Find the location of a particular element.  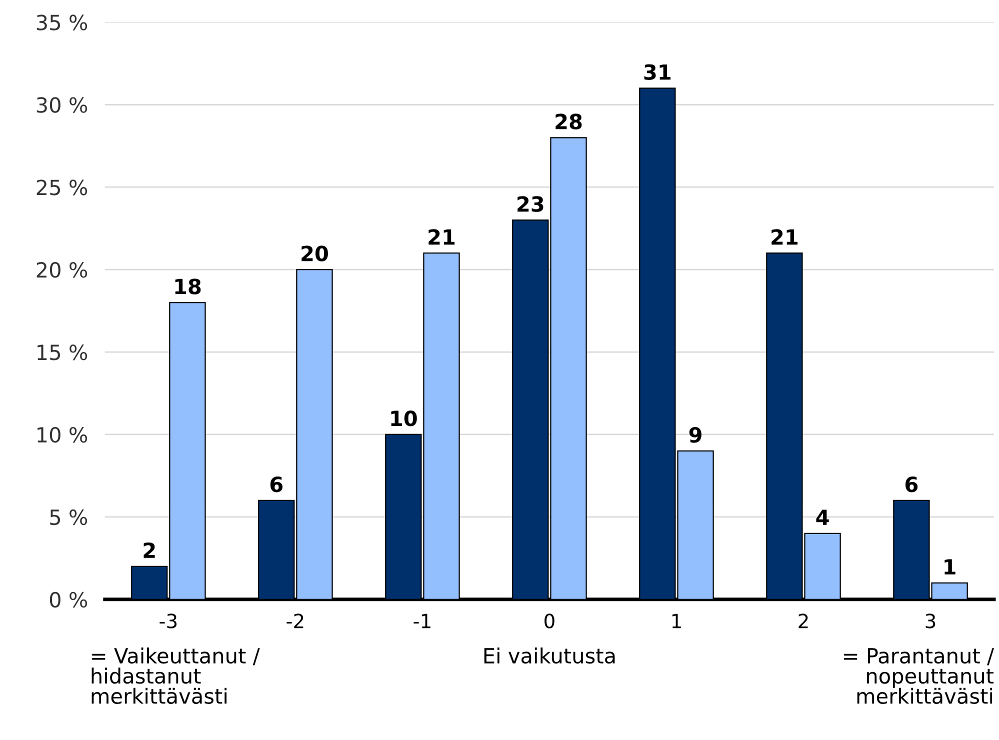

x-tick-label: 3 is located at coordinates (931, 621).